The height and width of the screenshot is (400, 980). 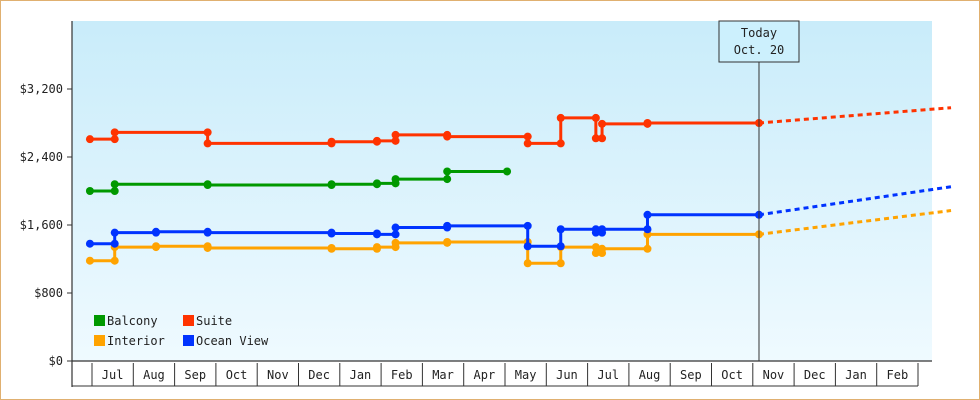 I want to click on legend: Balcony Suite Interior Ocean View, so click(x=181, y=331).